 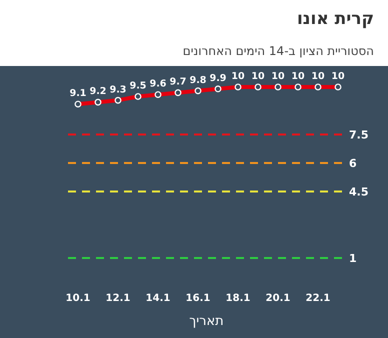 I want to click on data-label: 9.9, so click(x=218, y=78).